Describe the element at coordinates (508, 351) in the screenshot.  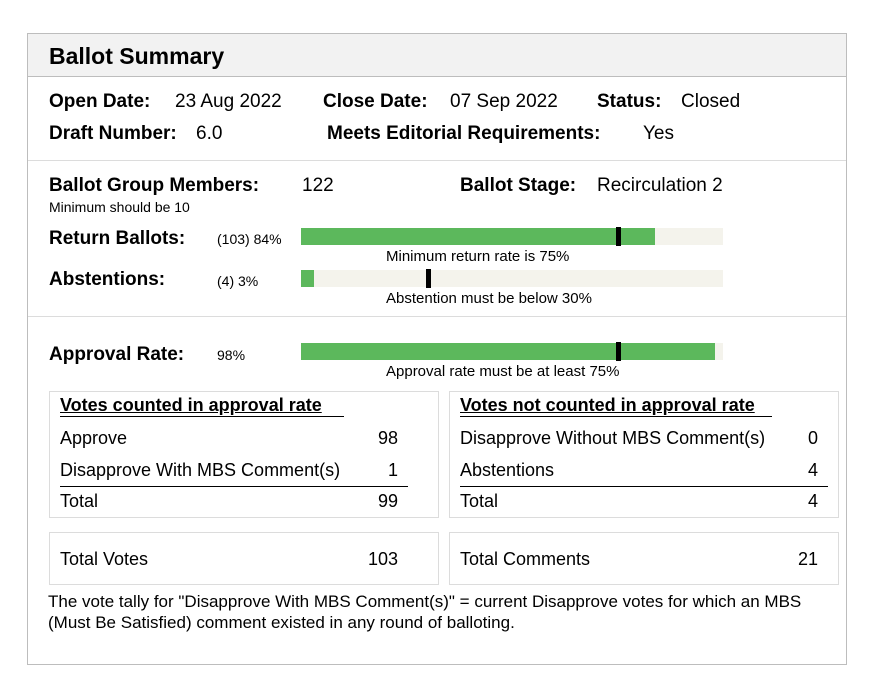
I see `approval-rate-fill` at that location.